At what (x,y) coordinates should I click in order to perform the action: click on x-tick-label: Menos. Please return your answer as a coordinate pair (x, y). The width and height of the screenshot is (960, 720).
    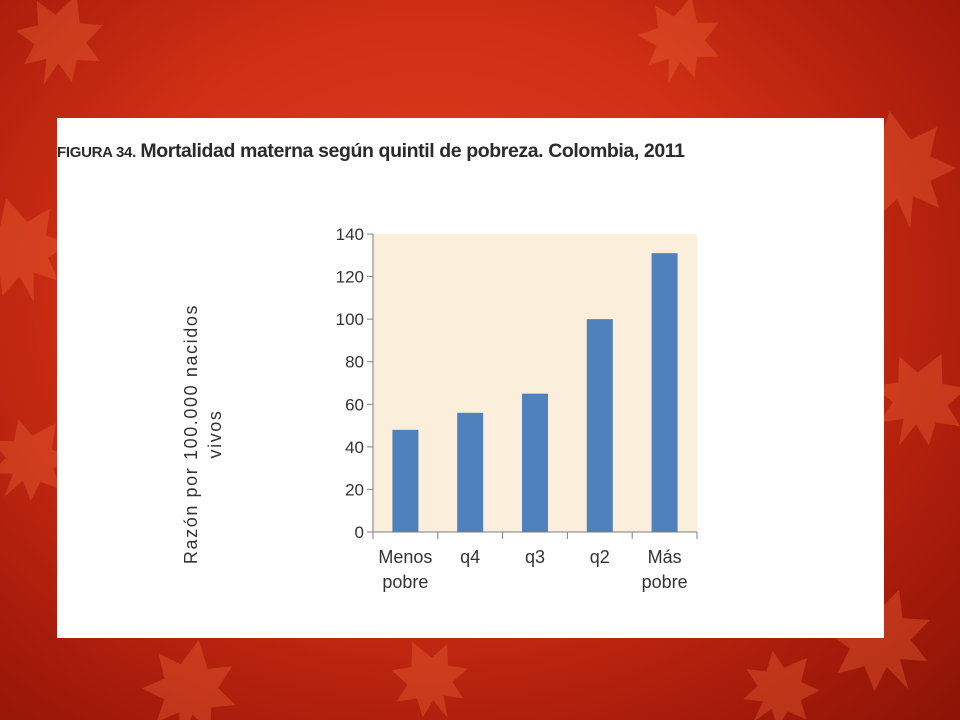
    Looking at the image, I should click on (405, 557).